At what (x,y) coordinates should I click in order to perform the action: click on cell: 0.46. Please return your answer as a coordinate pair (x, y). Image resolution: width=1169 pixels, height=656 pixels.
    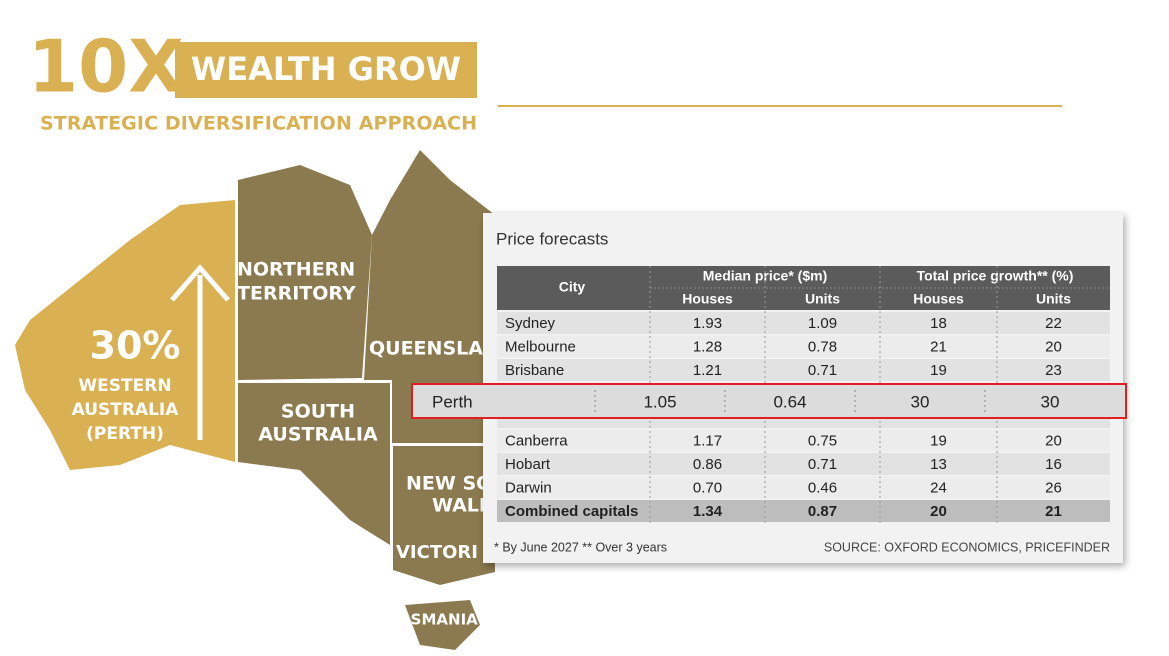
    Looking at the image, I should click on (822, 487).